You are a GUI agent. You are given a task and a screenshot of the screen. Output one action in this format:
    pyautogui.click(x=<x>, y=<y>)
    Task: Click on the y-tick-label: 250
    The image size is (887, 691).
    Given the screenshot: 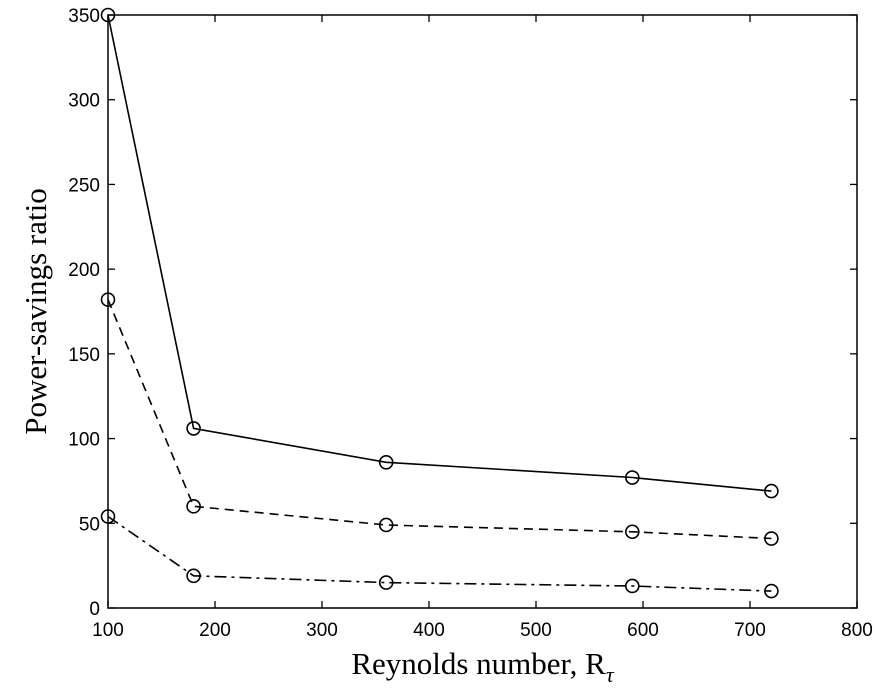 What is the action you would take?
    pyautogui.click(x=84, y=185)
    